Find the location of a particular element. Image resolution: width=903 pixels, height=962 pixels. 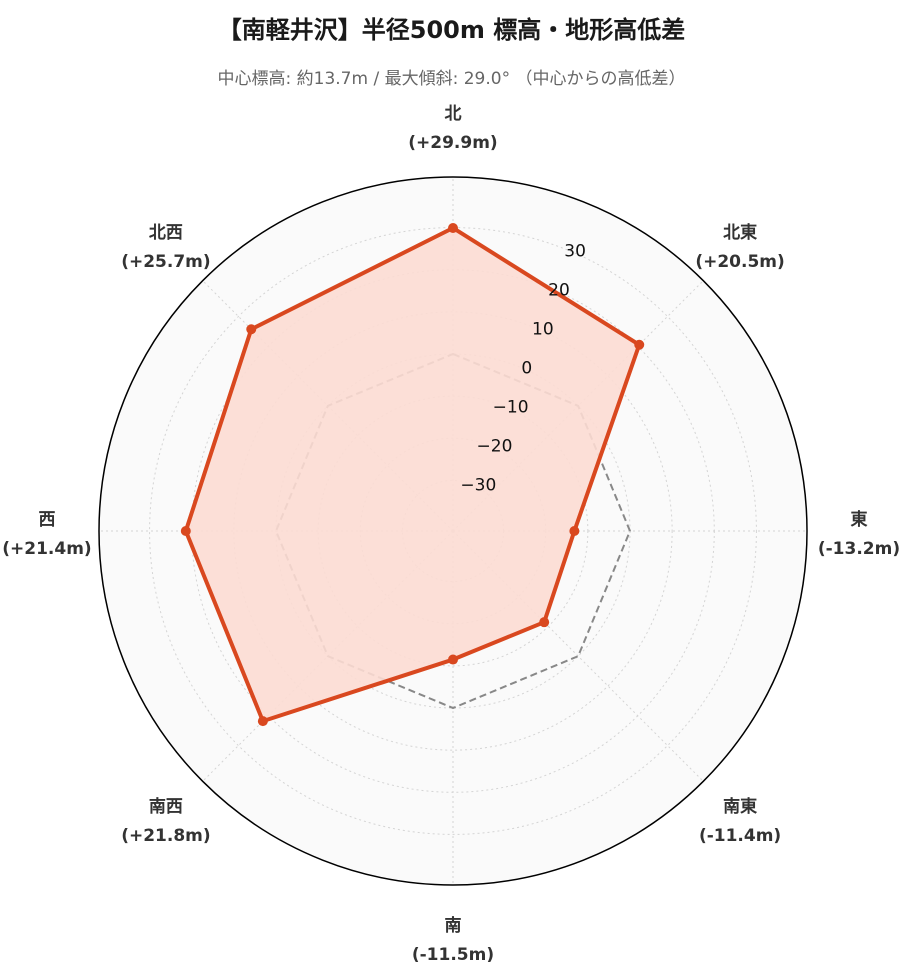

radial-tick-label: −20 is located at coordinates (495, 446).